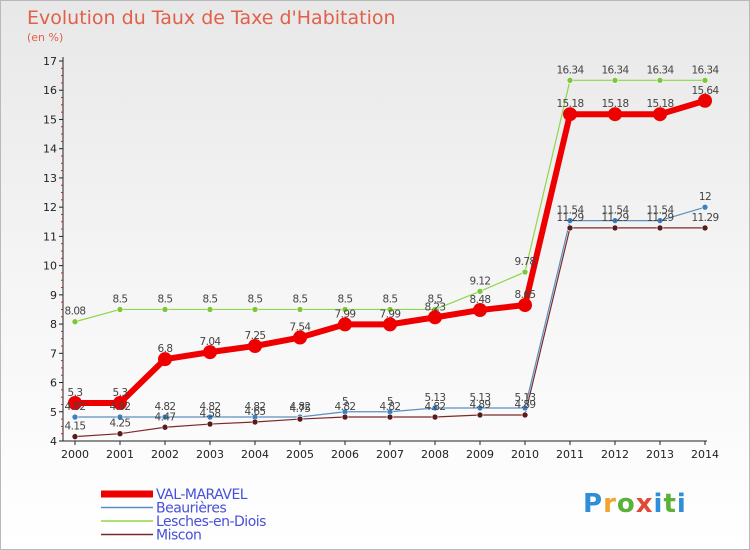 This screenshot has height=550, width=750. Describe the element at coordinates (120, 454) in the screenshot. I see `x-tick-label: 2001` at that location.